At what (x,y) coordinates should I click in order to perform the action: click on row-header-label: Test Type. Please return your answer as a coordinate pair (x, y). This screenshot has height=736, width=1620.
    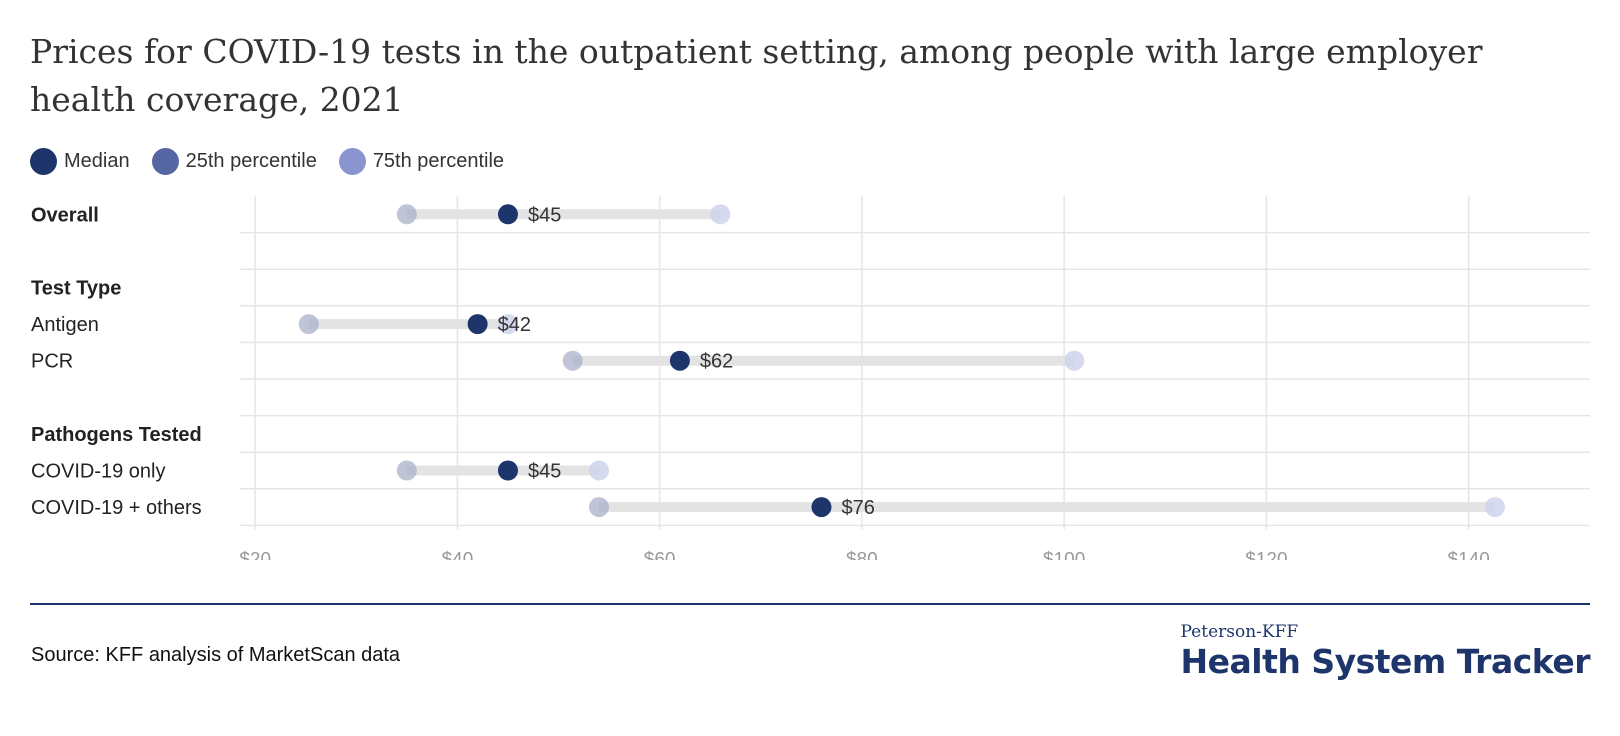
    Looking at the image, I should click on (76, 289).